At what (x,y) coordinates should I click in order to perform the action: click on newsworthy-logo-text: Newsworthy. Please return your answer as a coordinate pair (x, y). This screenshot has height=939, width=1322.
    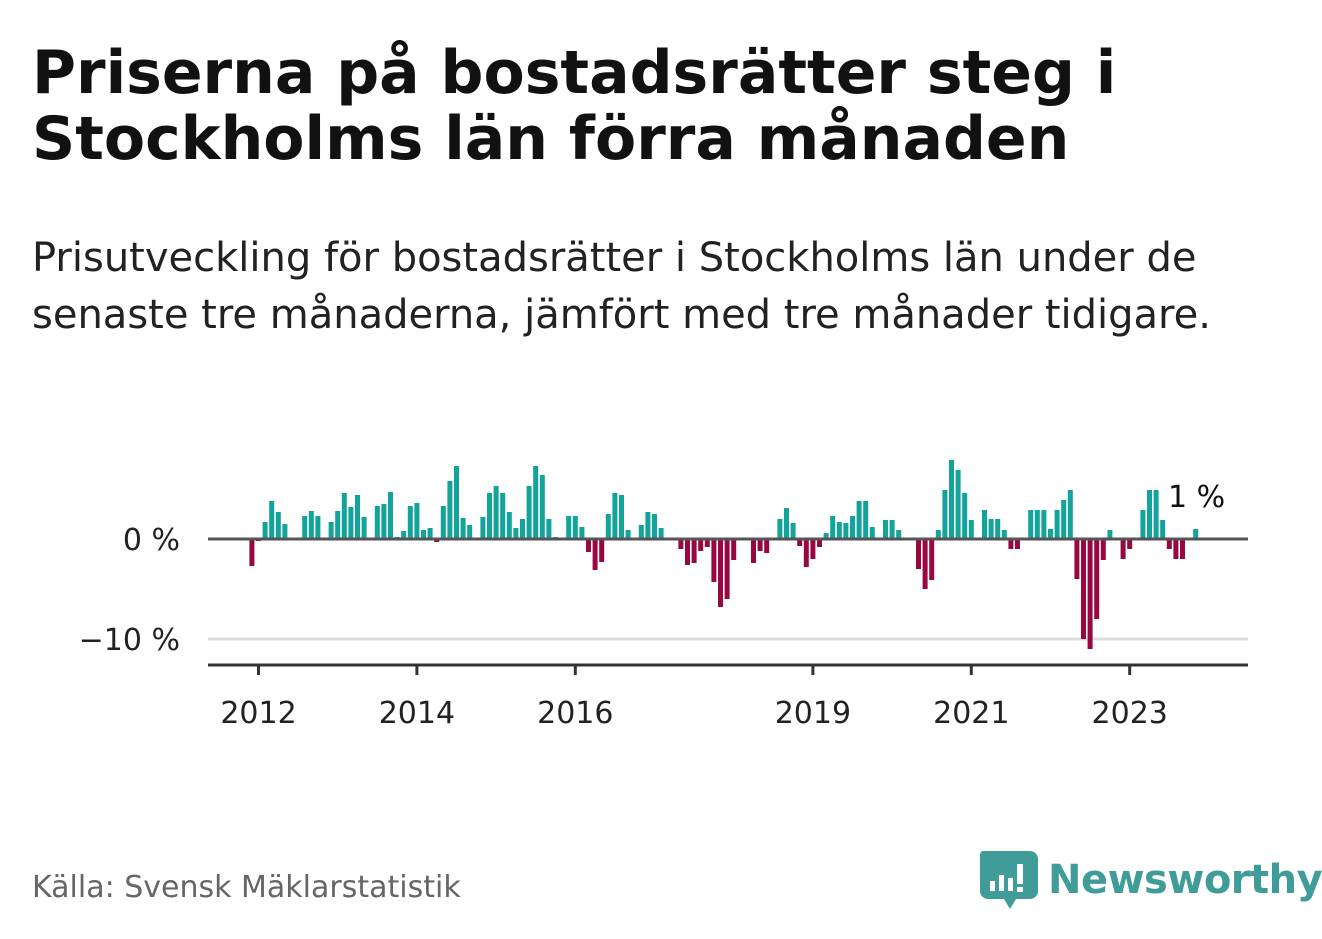
    Looking at the image, I should click on (1185, 880).